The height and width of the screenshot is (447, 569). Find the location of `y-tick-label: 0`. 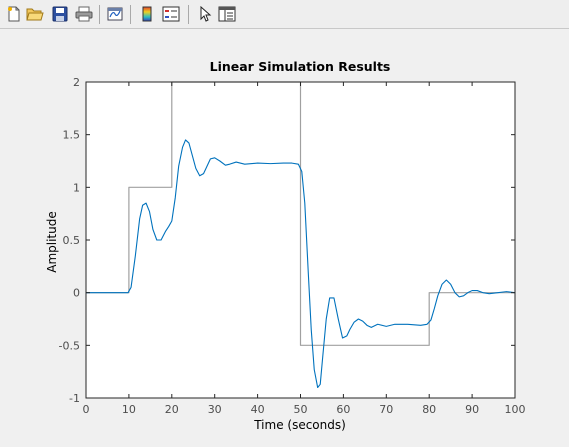

y-tick-label: 0 is located at coordinates (76, 293).